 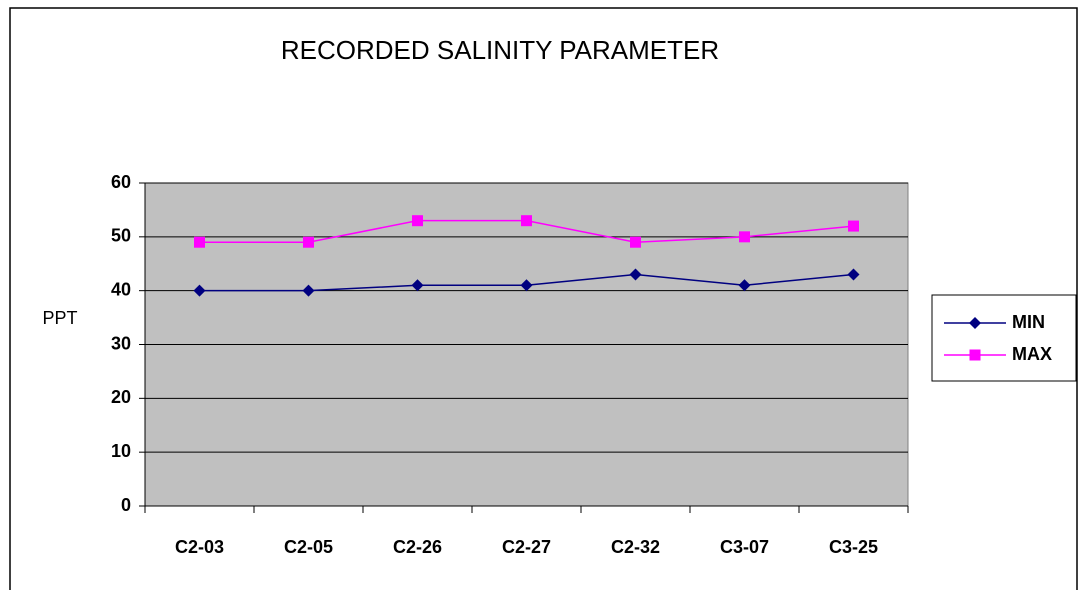 What do you see at coordinates (635, 547) in the screenshot?
I see `x-tick-label: C2-32` at bounding box center [635, 547].